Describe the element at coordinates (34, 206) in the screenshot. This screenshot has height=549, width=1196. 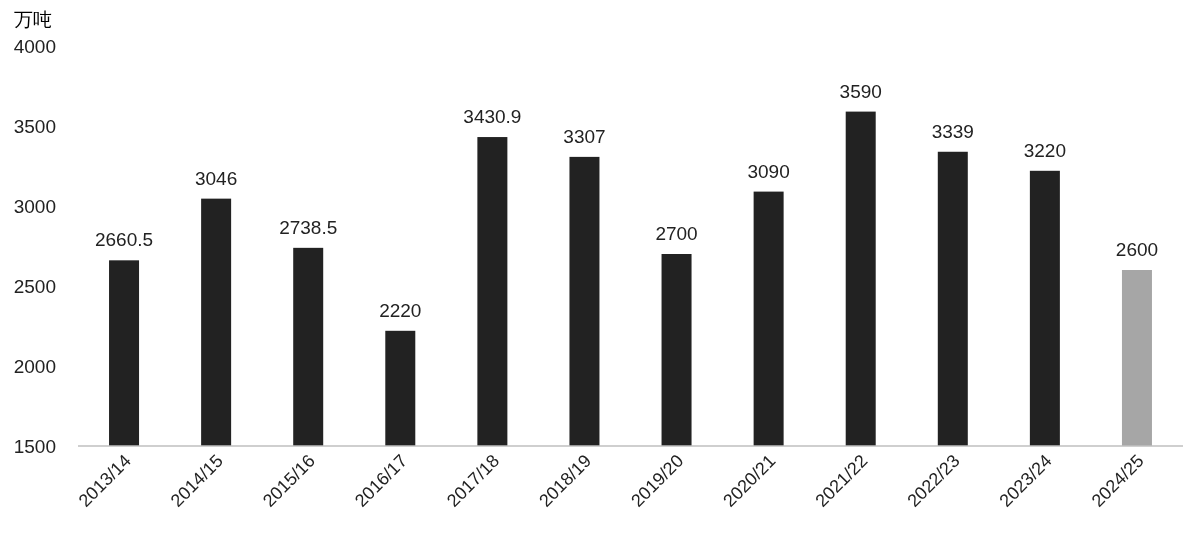
I see `y-tick-label: 3000` at that location.